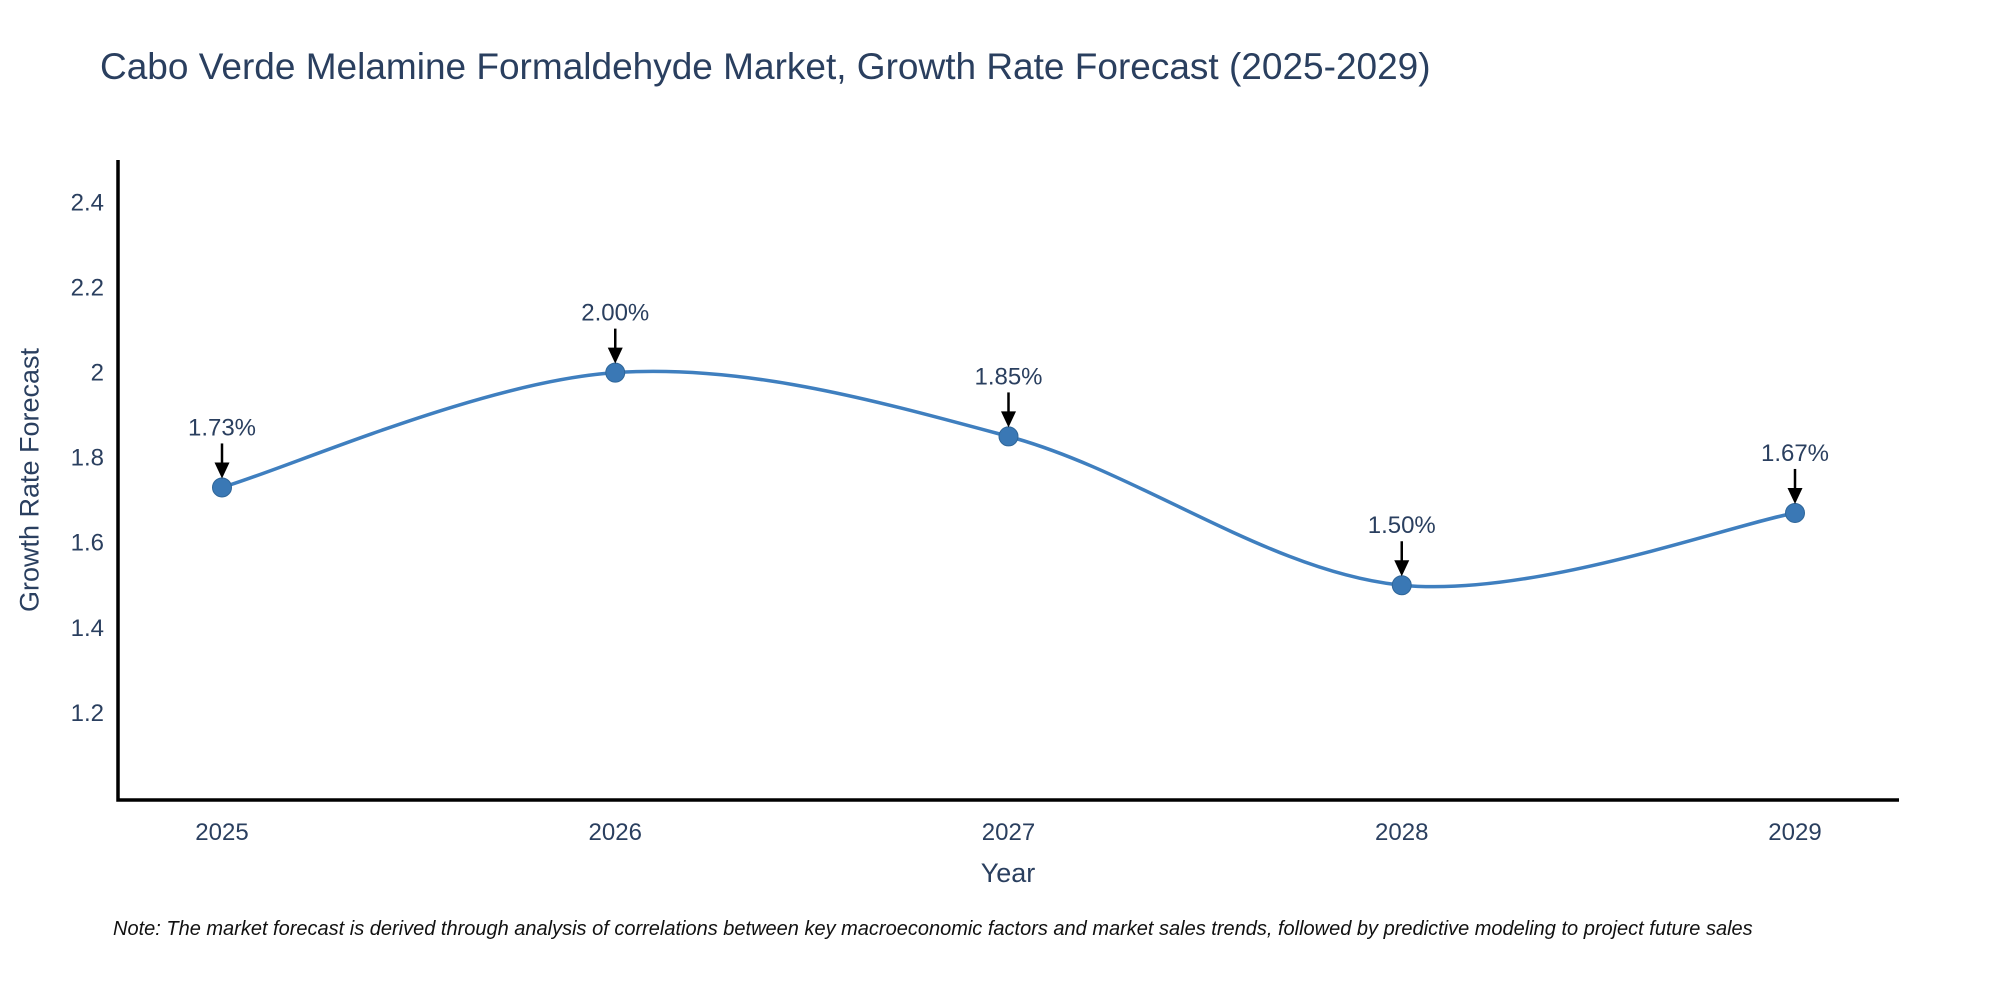  What do you see at coordinates (1795, 453) in the screenshot?
I see `data-point-label: 1.67%` at bounding box center [1795, 453].